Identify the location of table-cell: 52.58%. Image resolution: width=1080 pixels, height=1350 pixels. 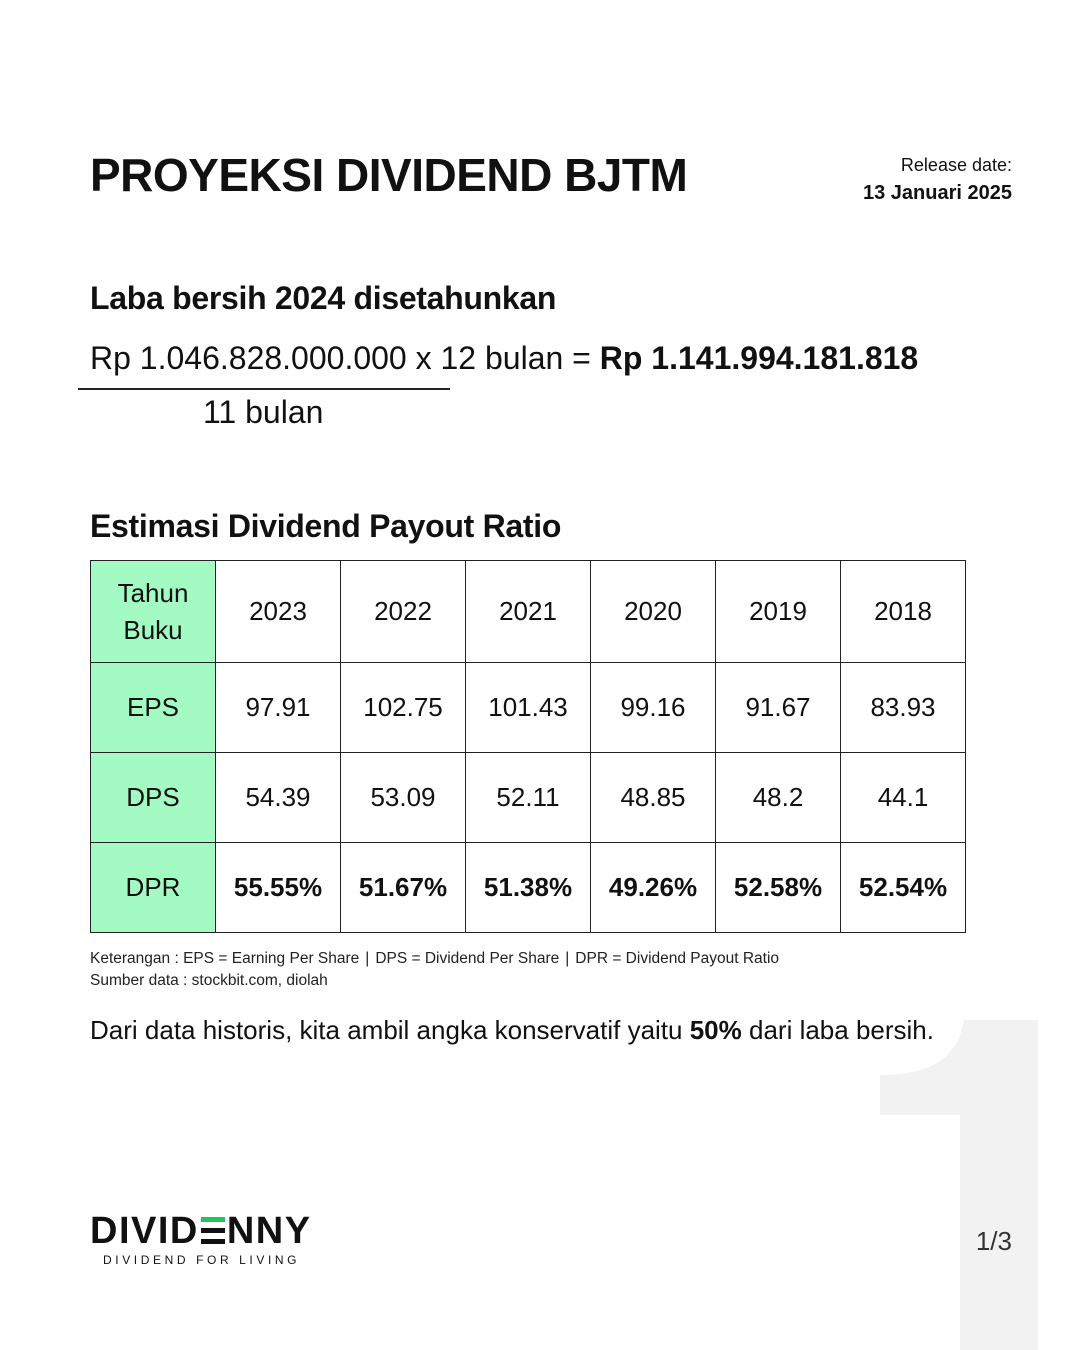
(778, 887).